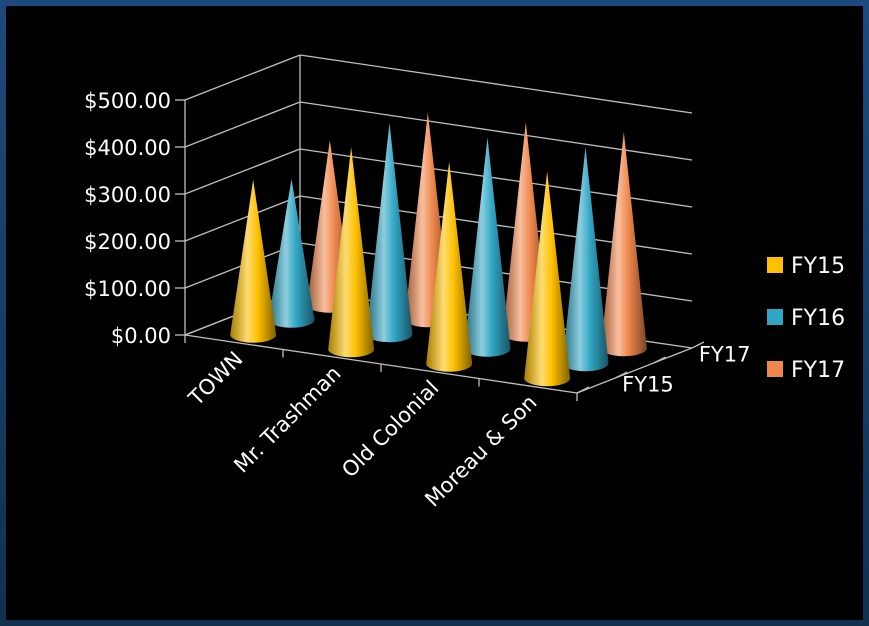  Describe the element at coordinates (818, 318) in the screenshot. I see `legend-label: FY16` at that location.